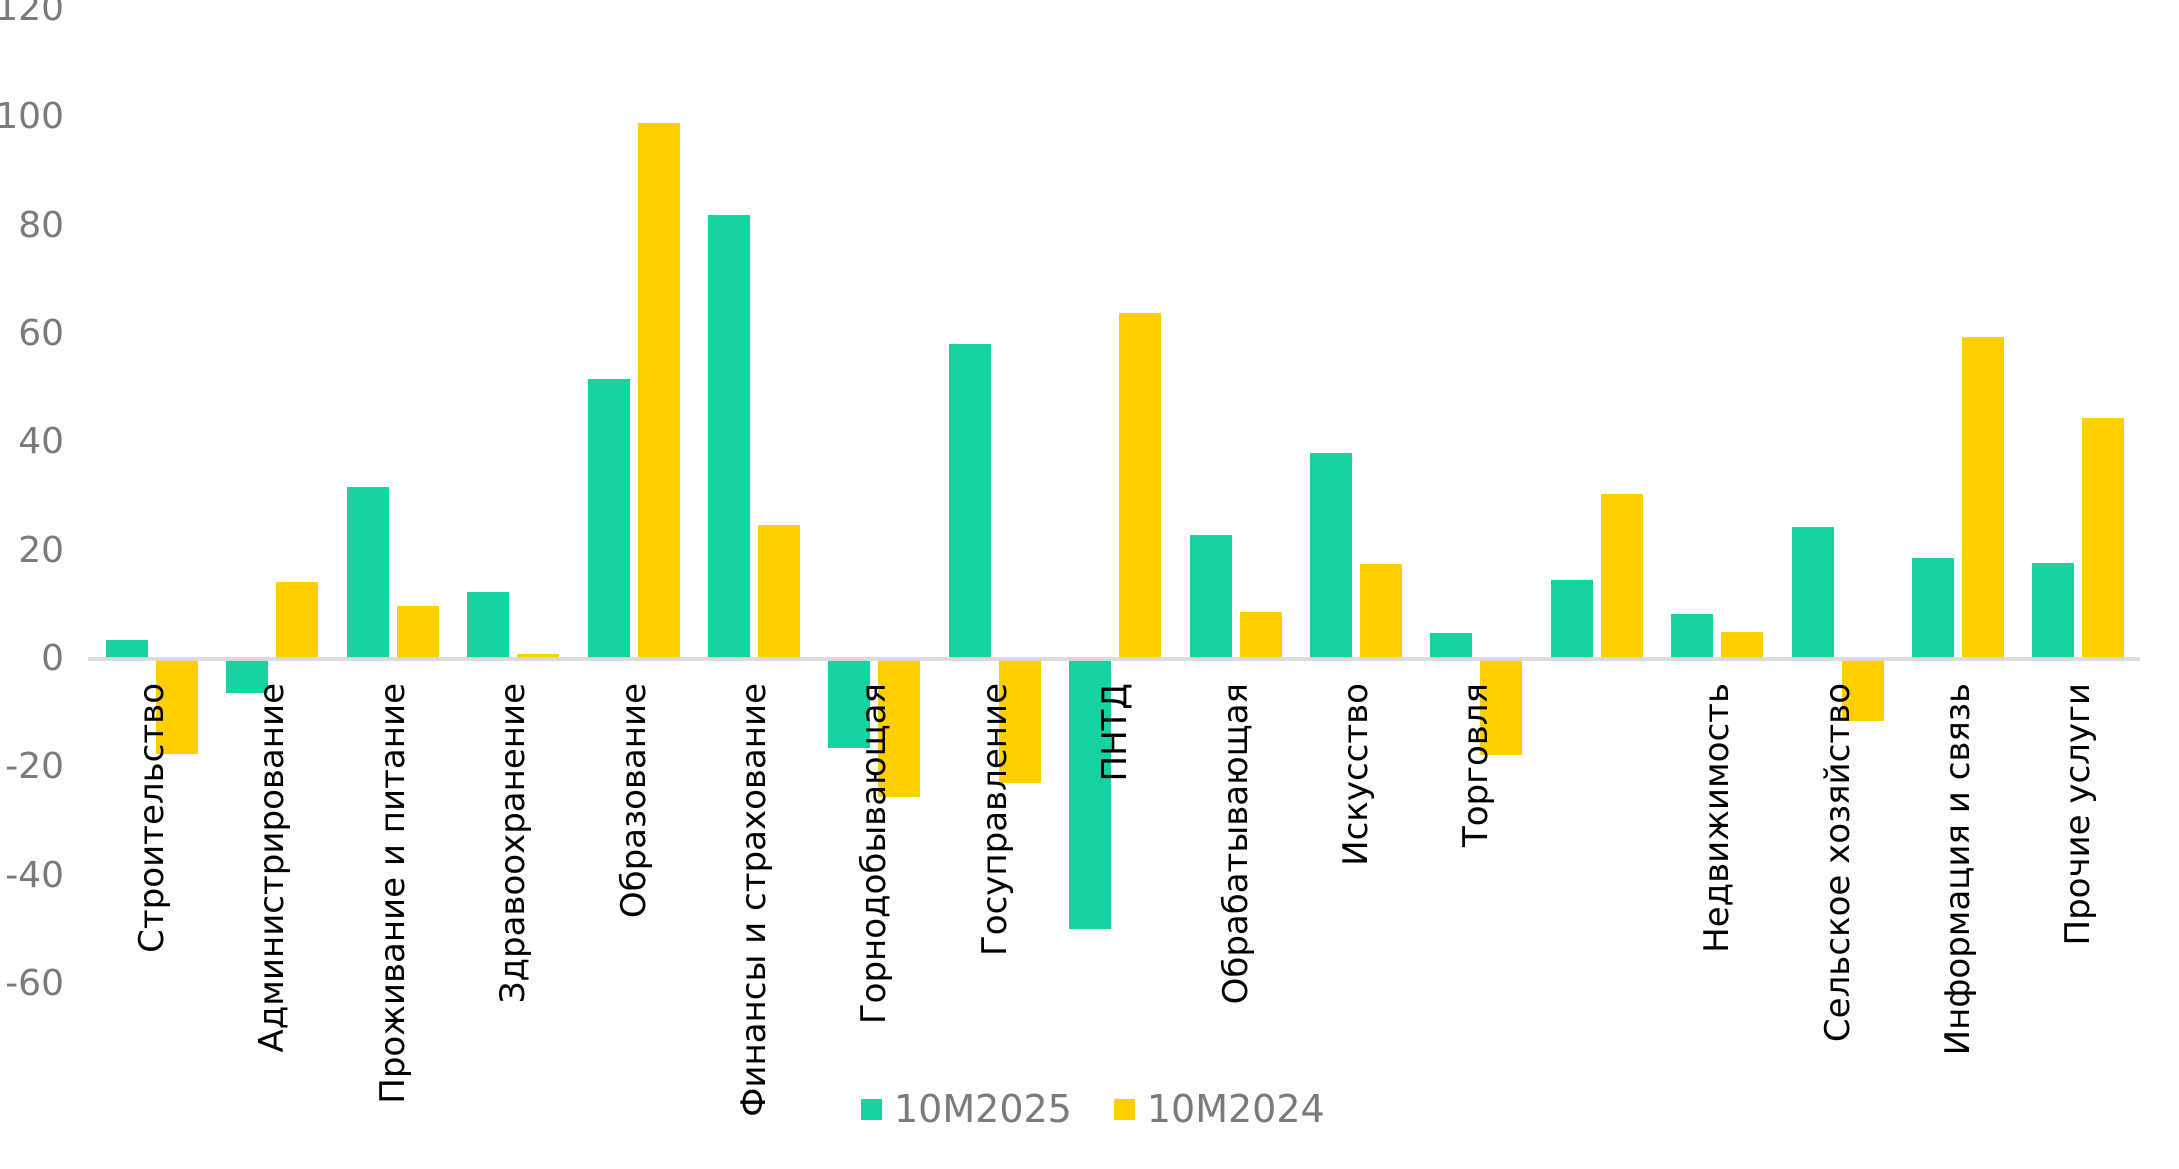 Image resolution: width=2179 pixels, height=1169 pixels. What do you see at coordinates (658, 391) in the screenshot?
I see `bar-10М2024-Образование` at bounding box center [658, 391].